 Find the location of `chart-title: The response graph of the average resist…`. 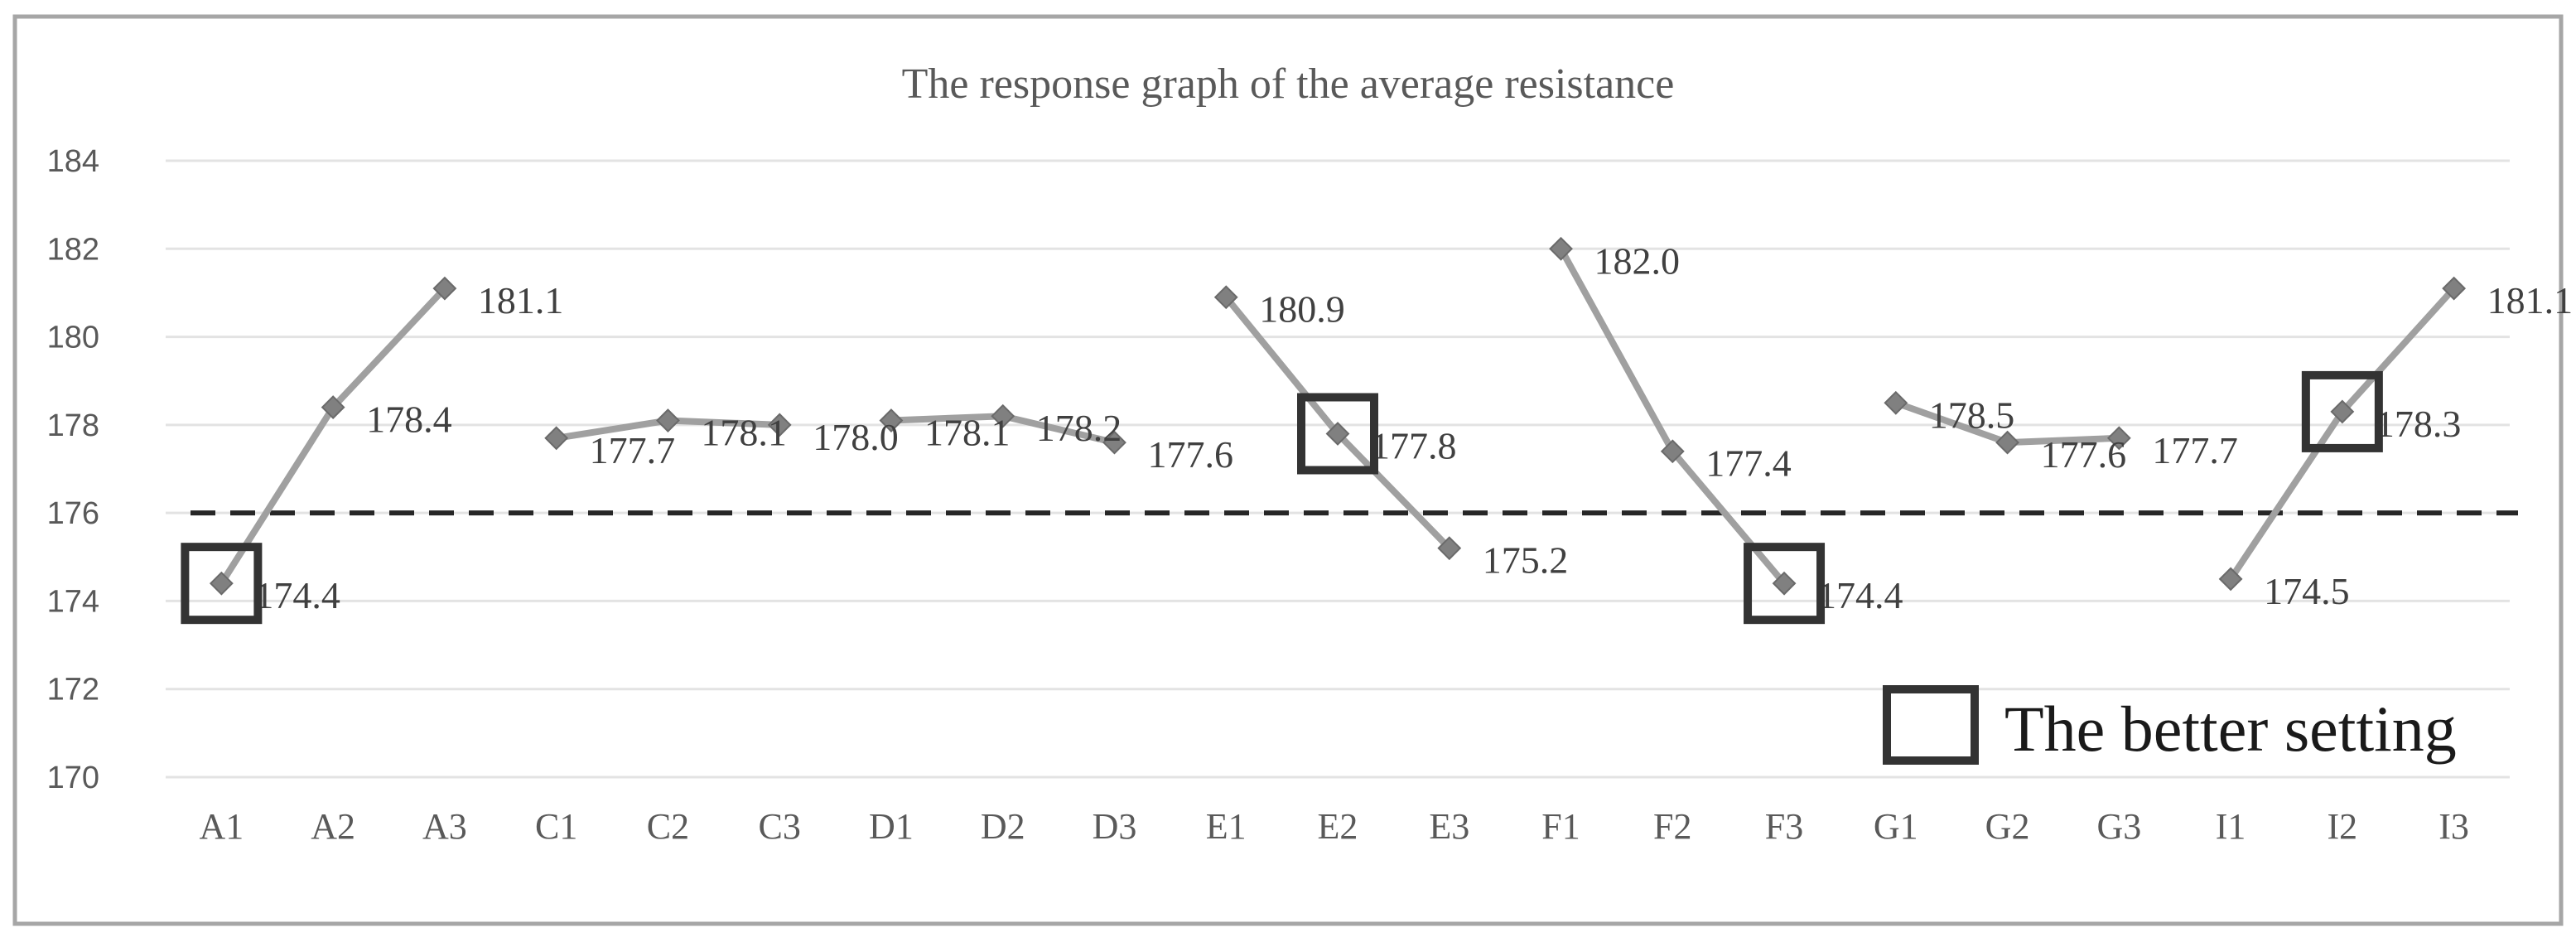

chart-title: The response graph of the average resist… is located at coordinates (1288, 84).